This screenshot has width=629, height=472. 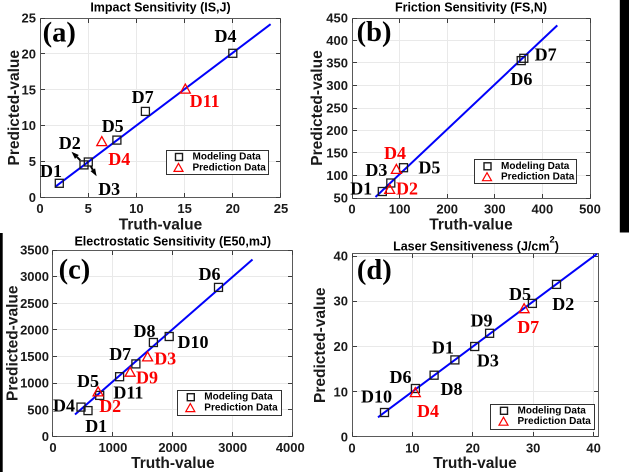 What do you see at coordinates (147, 377) in the screenshot?
I see `svg-text: D9` at bounding box center [147, 377].